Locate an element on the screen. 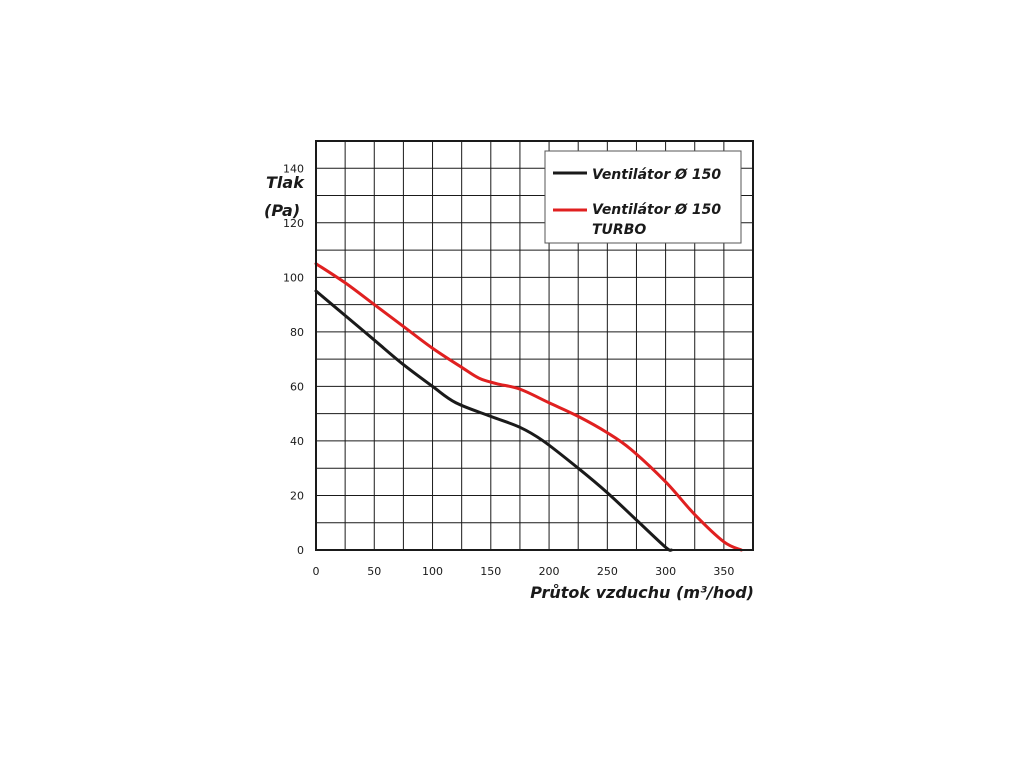  x-tick-label: 100 is located at coordinates (432, 571).